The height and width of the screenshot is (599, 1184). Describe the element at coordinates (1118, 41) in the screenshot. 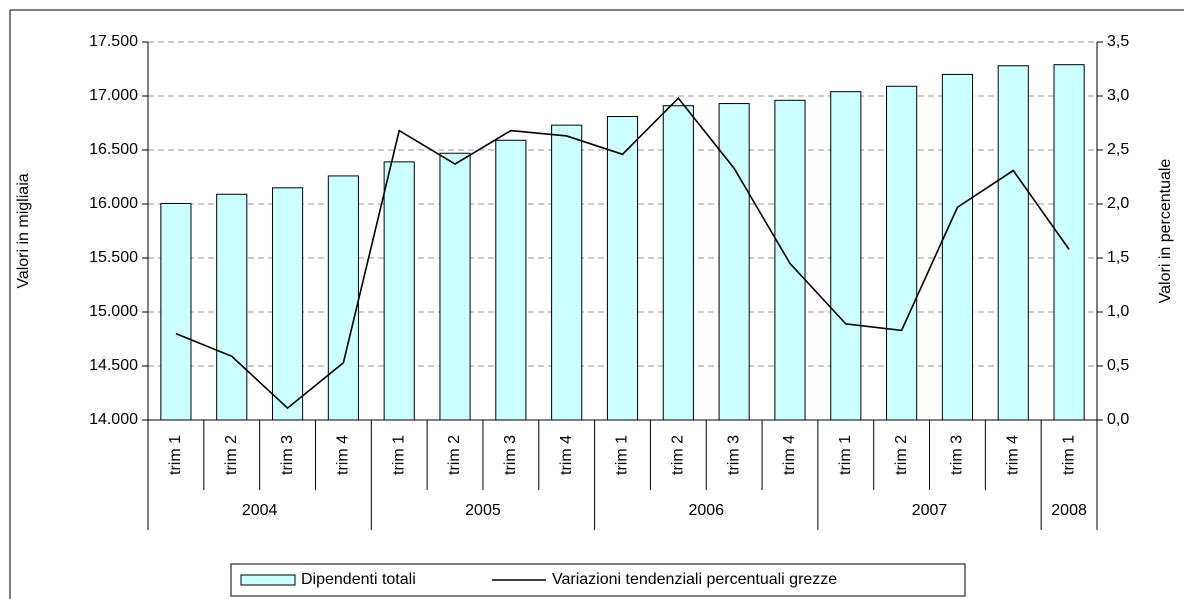

I see `y2-tick-label: 3,5` at that location.